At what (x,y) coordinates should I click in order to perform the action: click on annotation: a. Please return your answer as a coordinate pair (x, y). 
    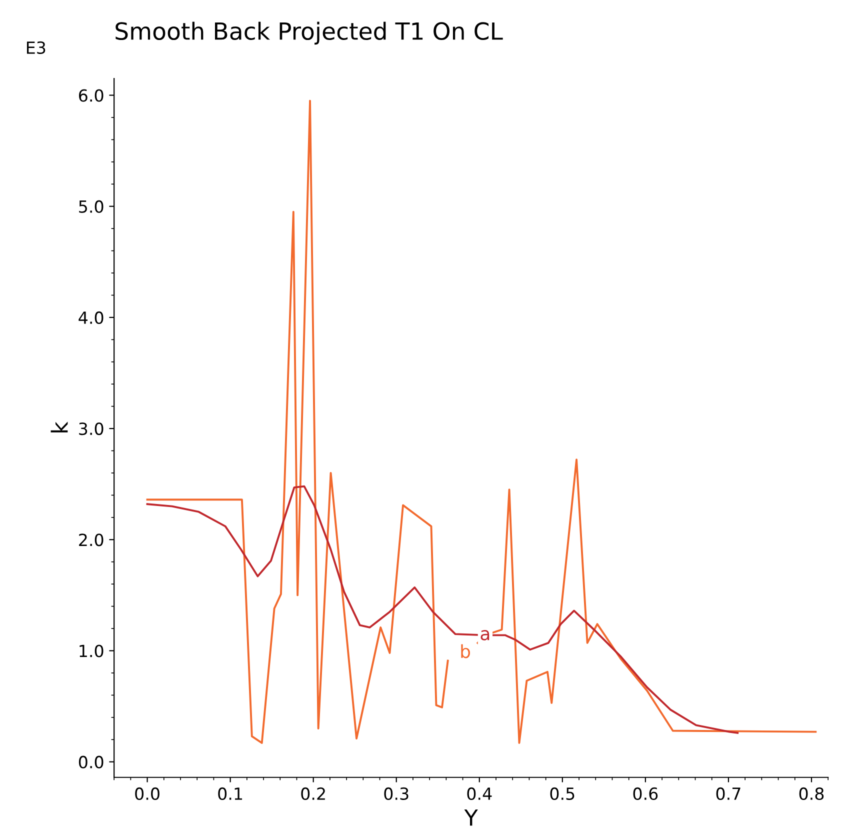
    Looking at the image, I should click on (485, 635).